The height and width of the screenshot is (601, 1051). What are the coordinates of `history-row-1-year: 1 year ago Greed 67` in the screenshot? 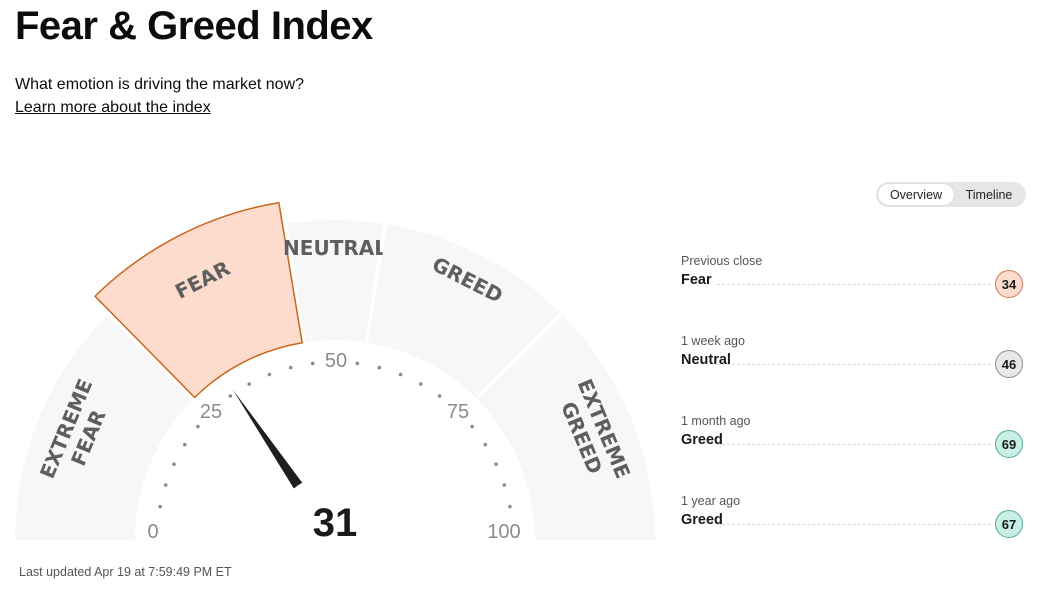 It's located at (852, 534).